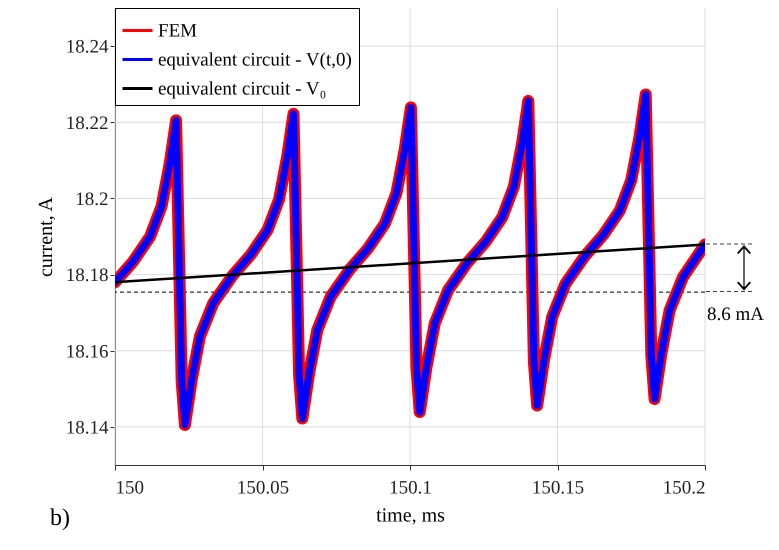 This screenshot has width=779, height=550. I want to click on y-tick-label: 18.2, so click(91, 199).